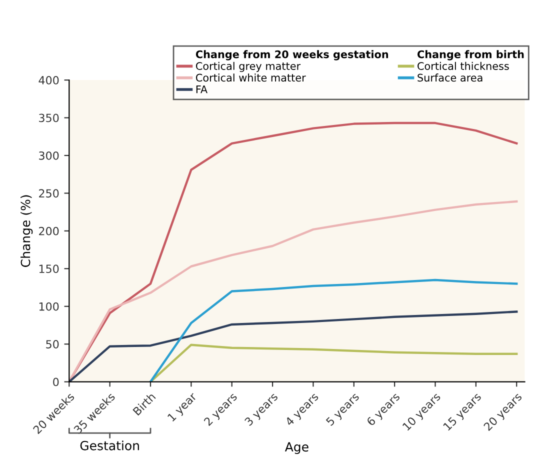 The height and width of the screenshot is (460, 536). What do you see at coordinates (202, 90) in the screenshot?
I see `legend-label: FA` at bounding box center [202, 90].